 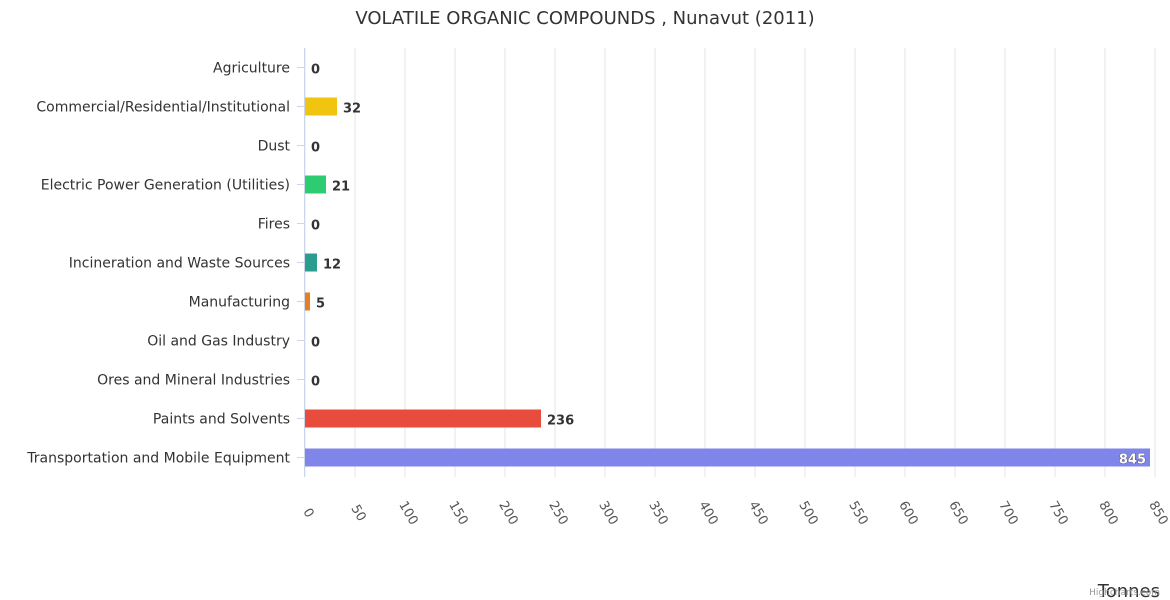 I want to click on category-label: Incineration and Waste Sources, so click(x=179, y=264).